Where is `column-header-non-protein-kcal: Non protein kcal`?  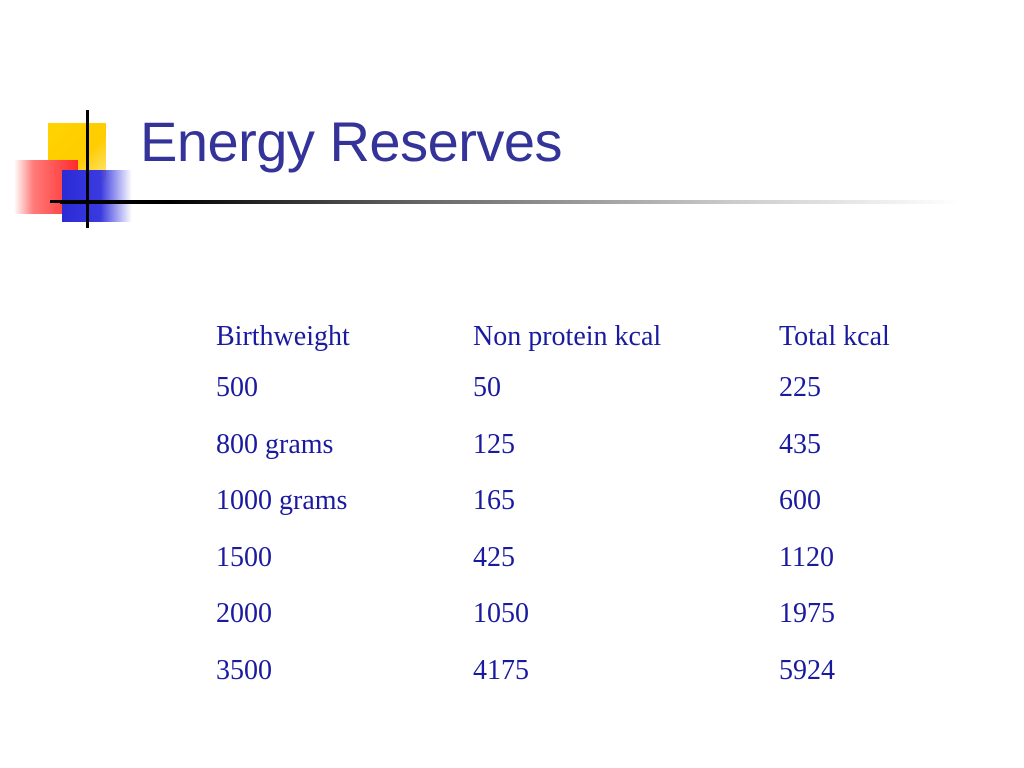 column-header-non-protein-kcal: Non protein kcal is located at coordinates (567, 336).